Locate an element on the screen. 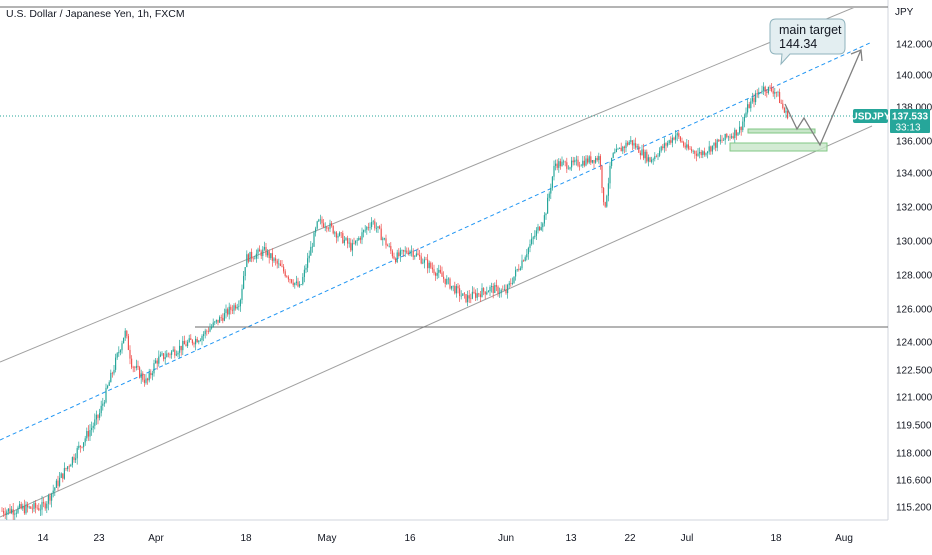 The height and width of the screenshot is (555, 932). x-tick-label: 22 is located at coordinates (630, 538).